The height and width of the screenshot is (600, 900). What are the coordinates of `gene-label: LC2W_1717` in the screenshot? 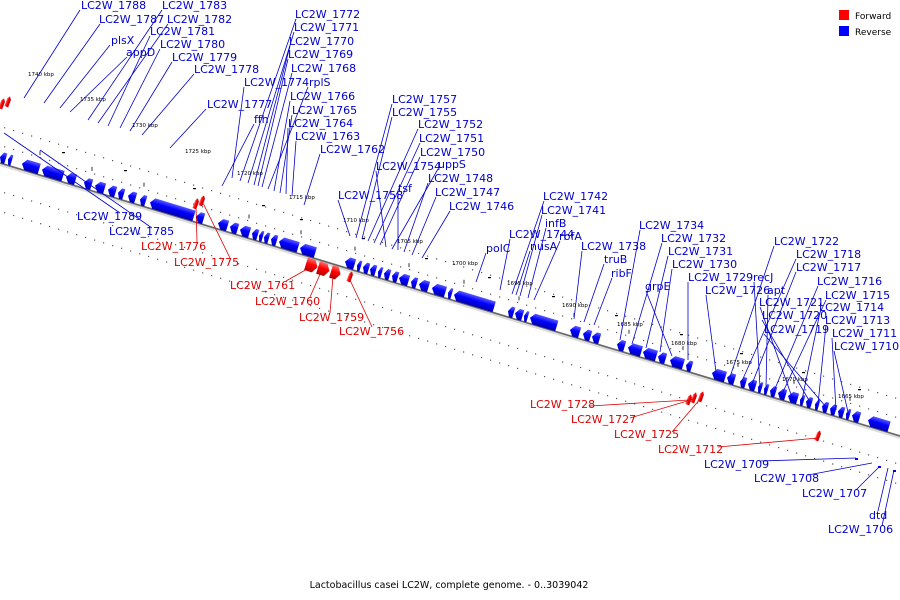 It's located at (828, 267).